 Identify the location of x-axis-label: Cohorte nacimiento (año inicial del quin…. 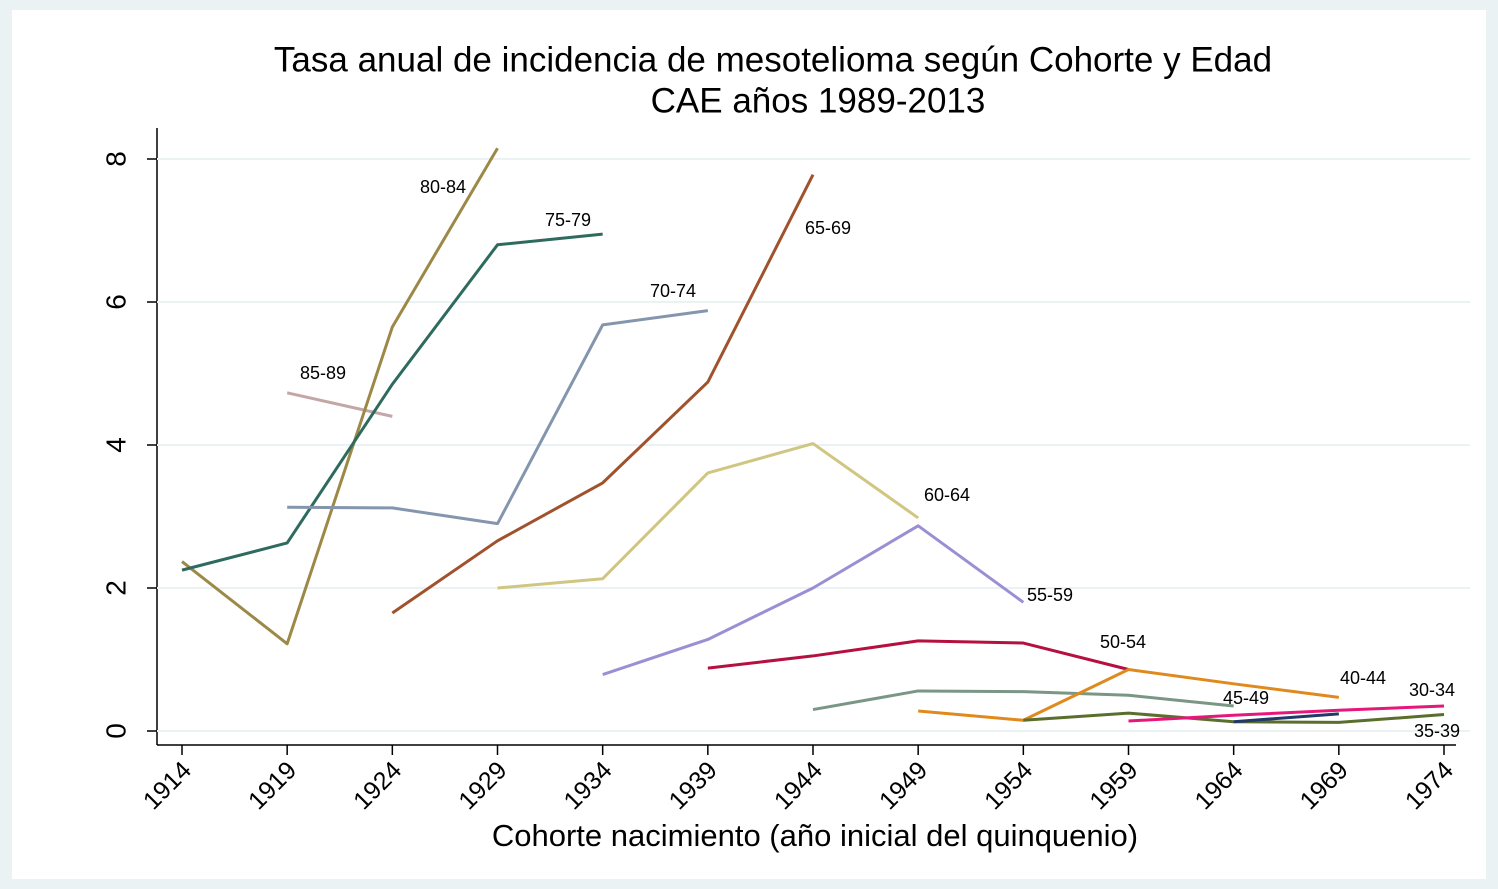
(815, 835).